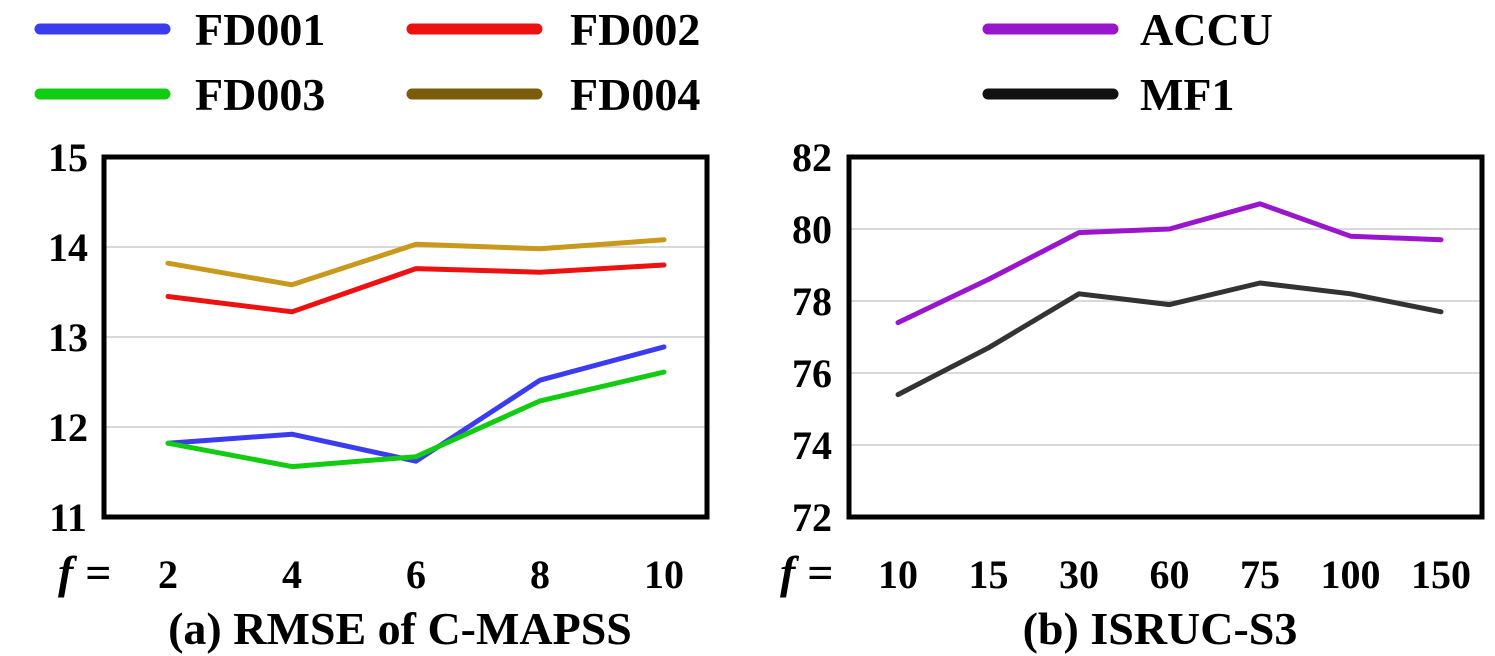 This screenshot has height=656, width=1495. I want to click on chart-b-title: (b) ISRUC-S3, so click(1160, 628).